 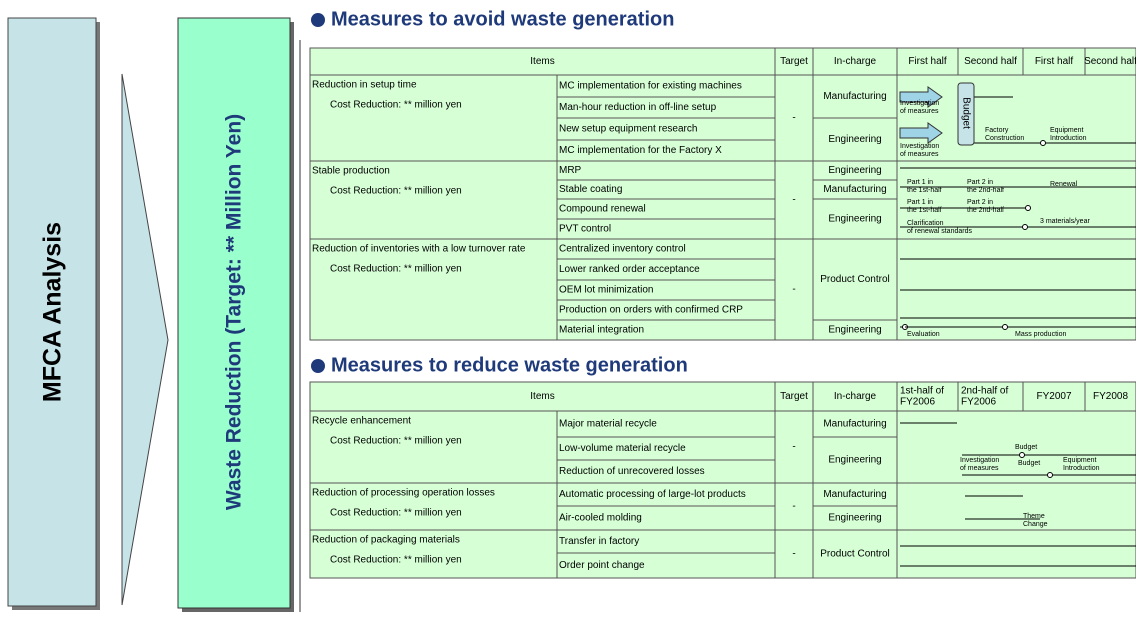 What do you see at coordinates (403, 493) in the screenshot?
I see `group-name: Reduction of processing operation losses` at bounding box center [403, 493].